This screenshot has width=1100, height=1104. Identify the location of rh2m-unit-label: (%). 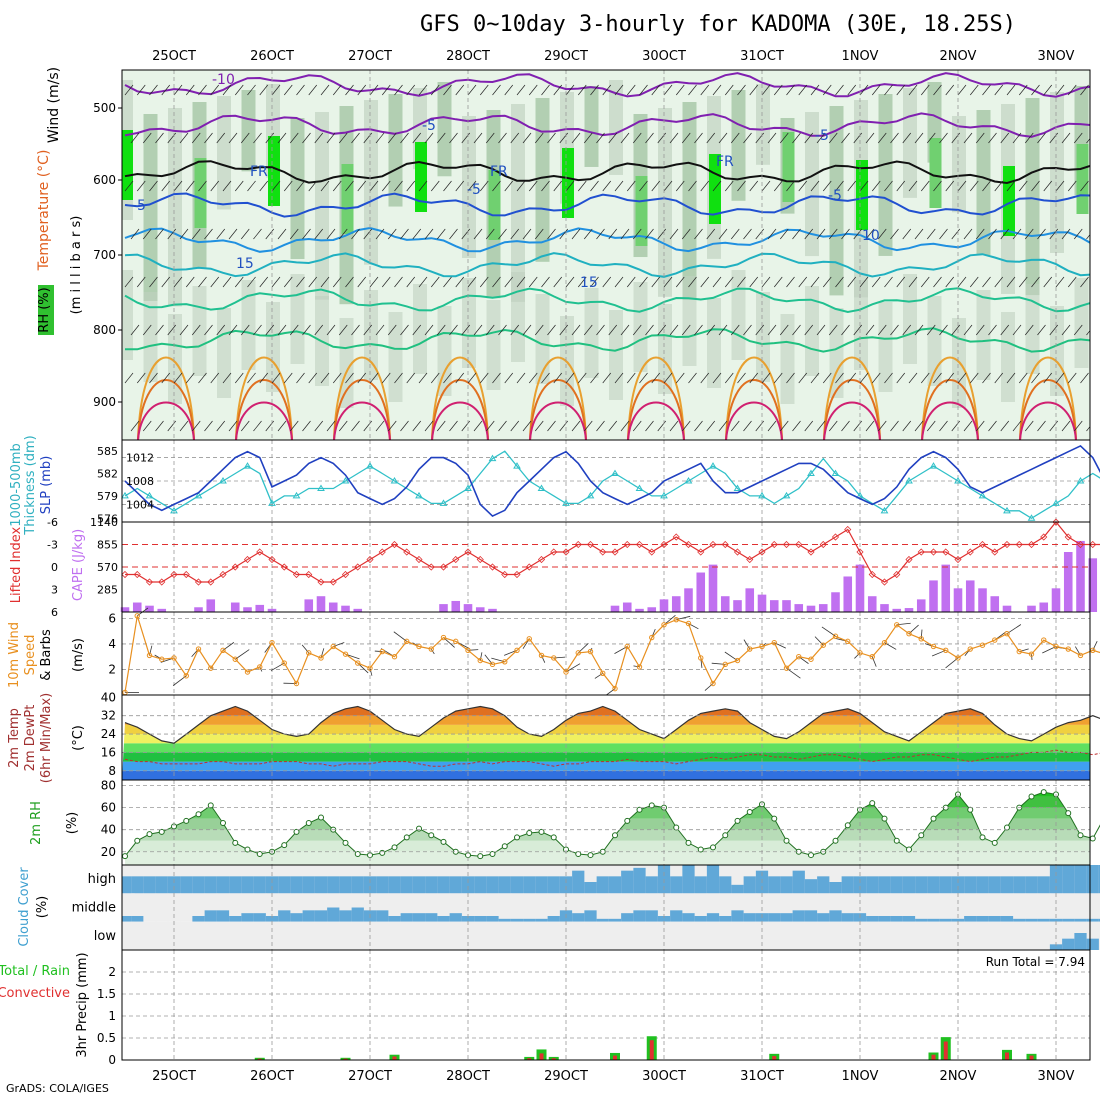
(72, 823).